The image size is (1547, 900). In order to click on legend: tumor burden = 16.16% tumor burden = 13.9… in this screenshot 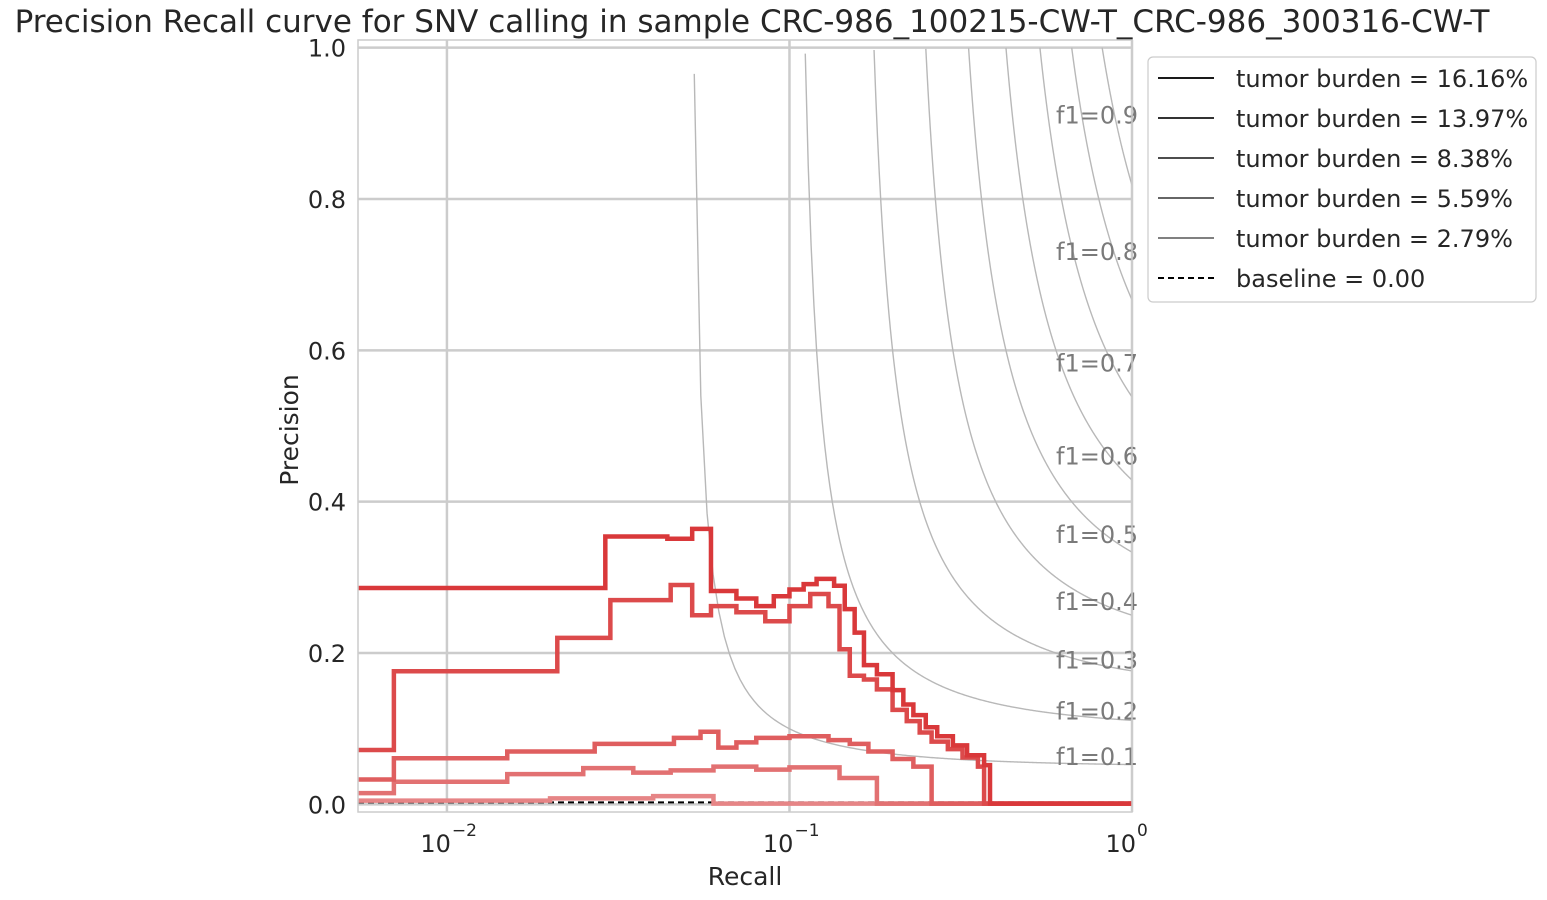, I will do `click(1342, 179)`.